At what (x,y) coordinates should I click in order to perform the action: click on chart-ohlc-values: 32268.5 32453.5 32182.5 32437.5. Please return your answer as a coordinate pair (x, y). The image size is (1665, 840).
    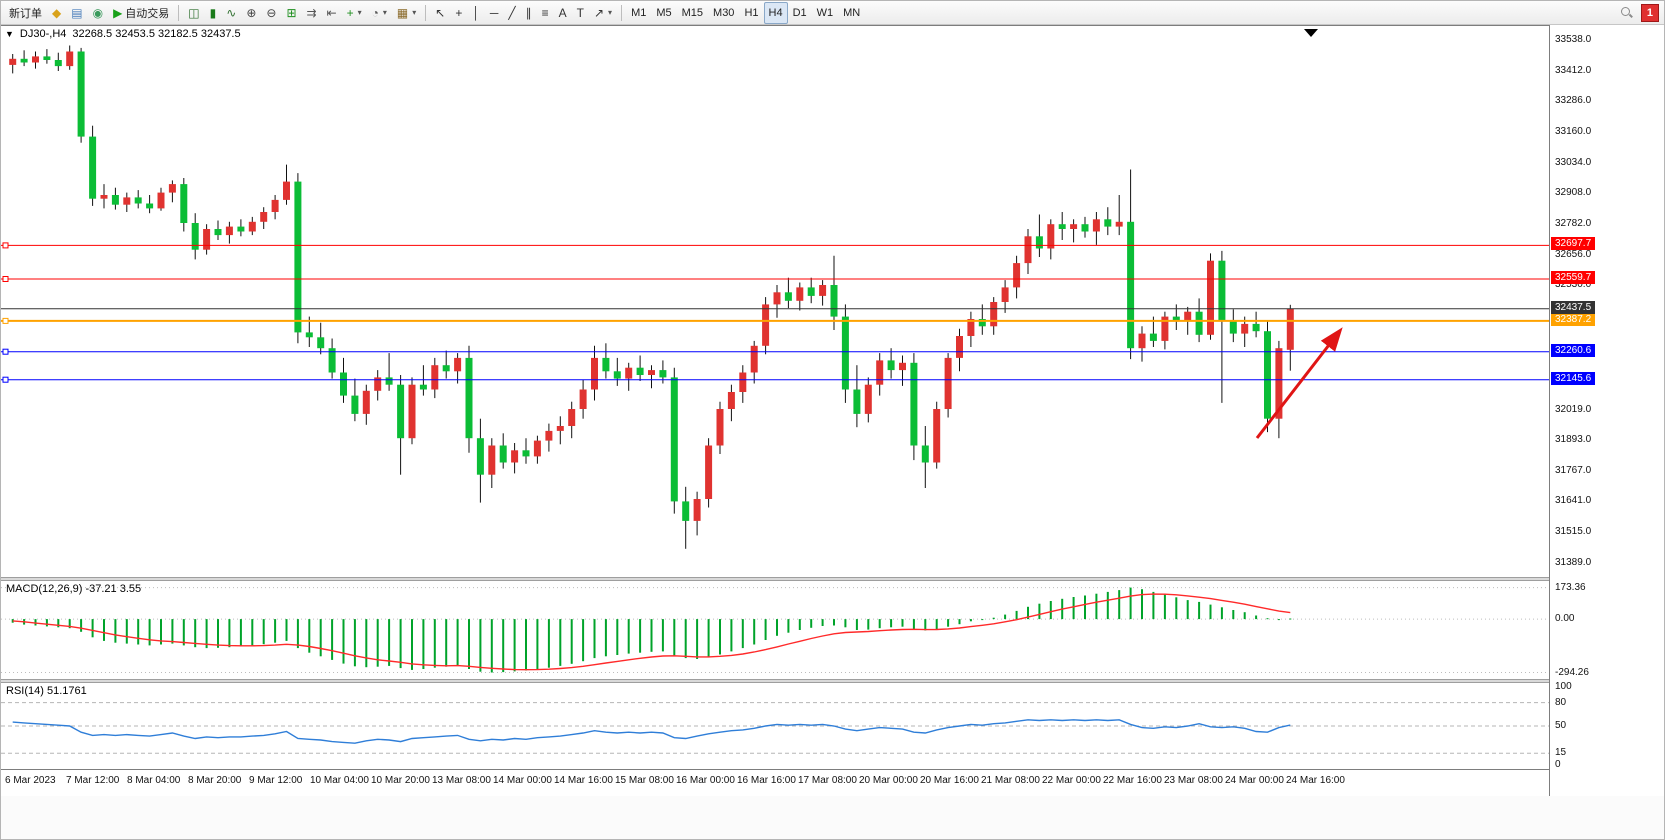
    Looking at the image, I should click on (156, 34).